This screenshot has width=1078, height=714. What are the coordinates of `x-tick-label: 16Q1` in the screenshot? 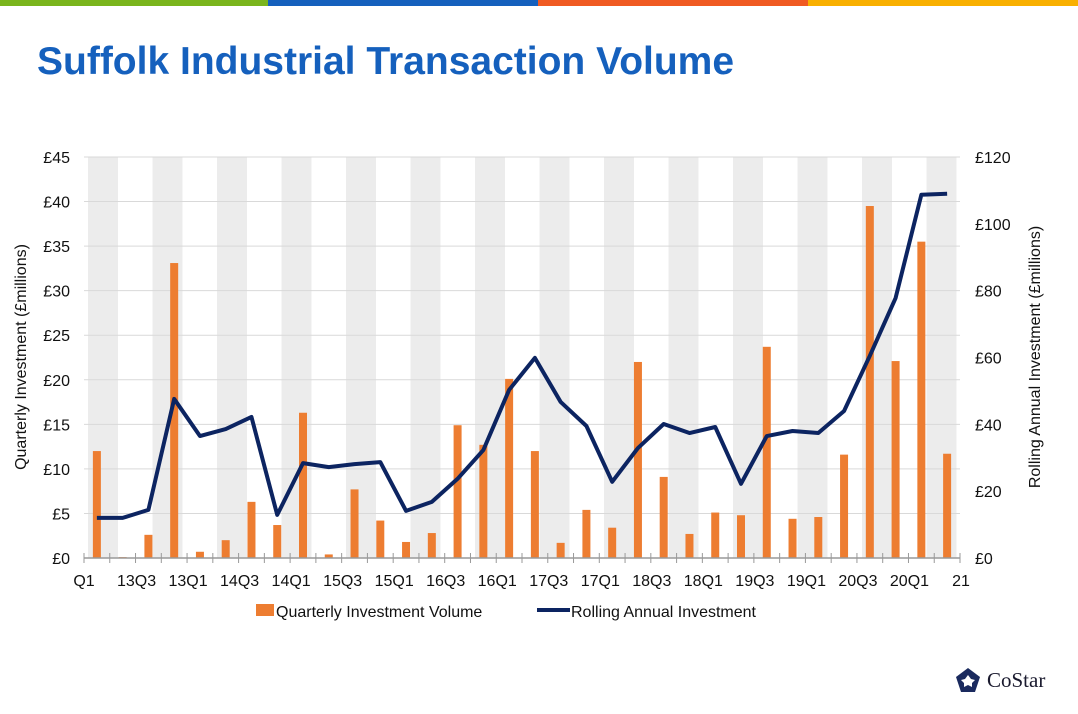 It's located at (497, 581).